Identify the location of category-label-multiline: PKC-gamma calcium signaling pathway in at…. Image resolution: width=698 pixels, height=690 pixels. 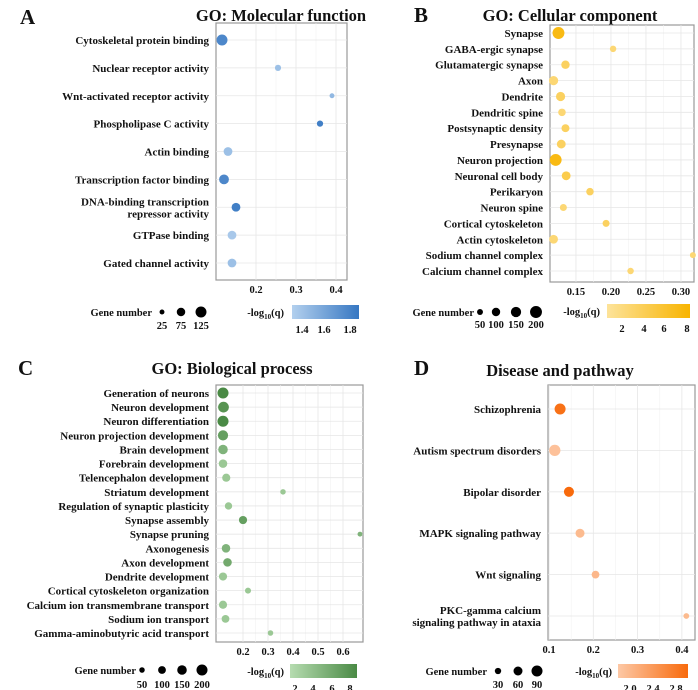
(476, 617).